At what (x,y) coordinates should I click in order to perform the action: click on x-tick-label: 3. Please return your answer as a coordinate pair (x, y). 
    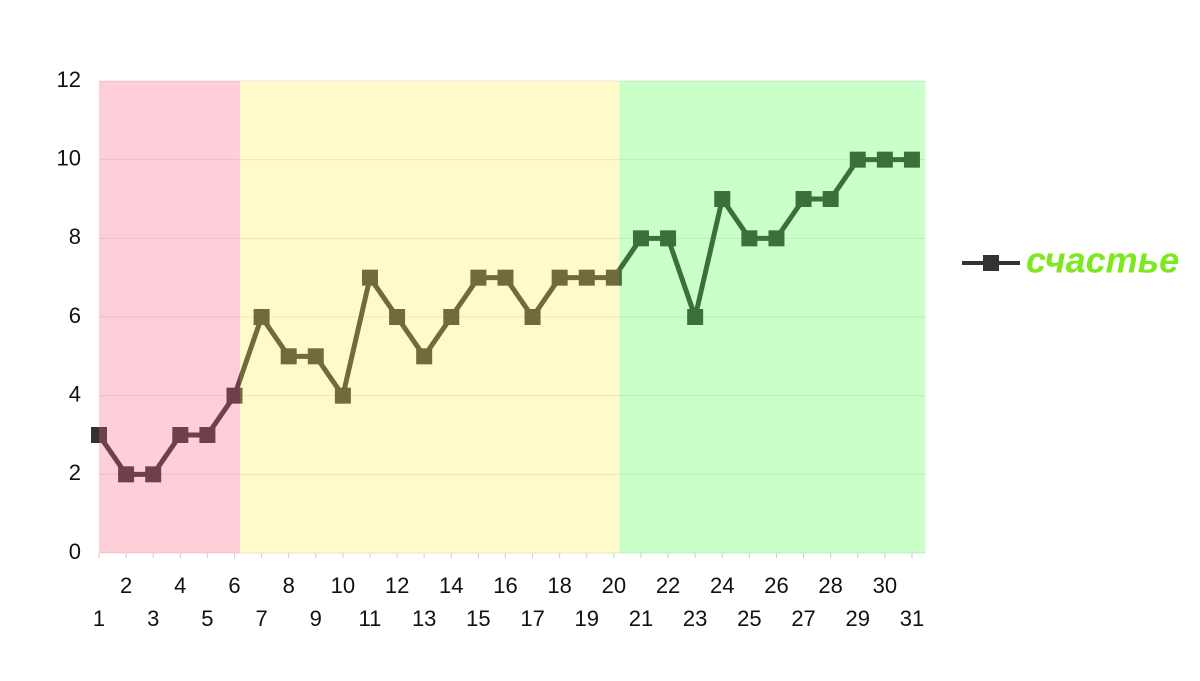
    Looking at the image, I should click on (153, 618).